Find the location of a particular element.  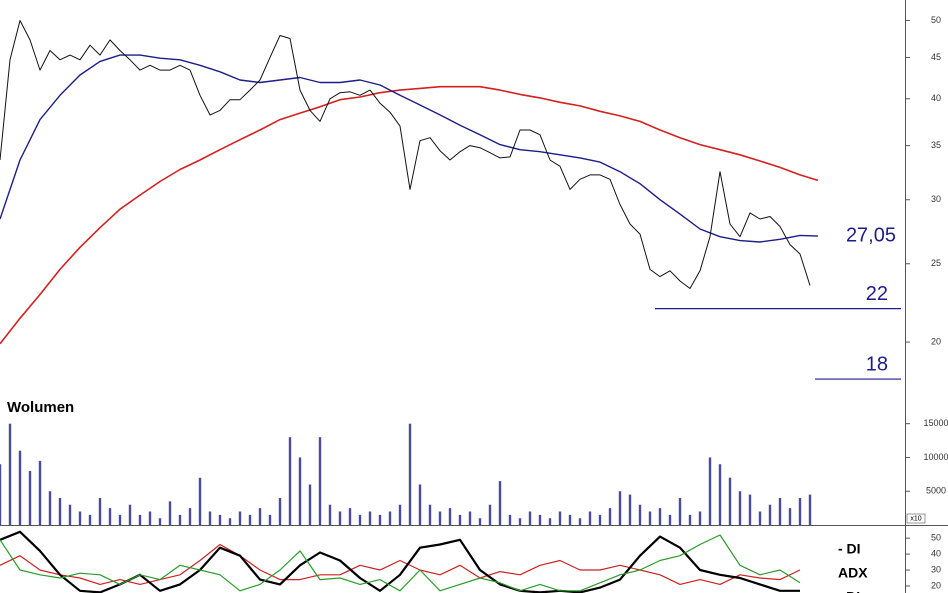

level-label: 22 is located at coordinates (877, 294).